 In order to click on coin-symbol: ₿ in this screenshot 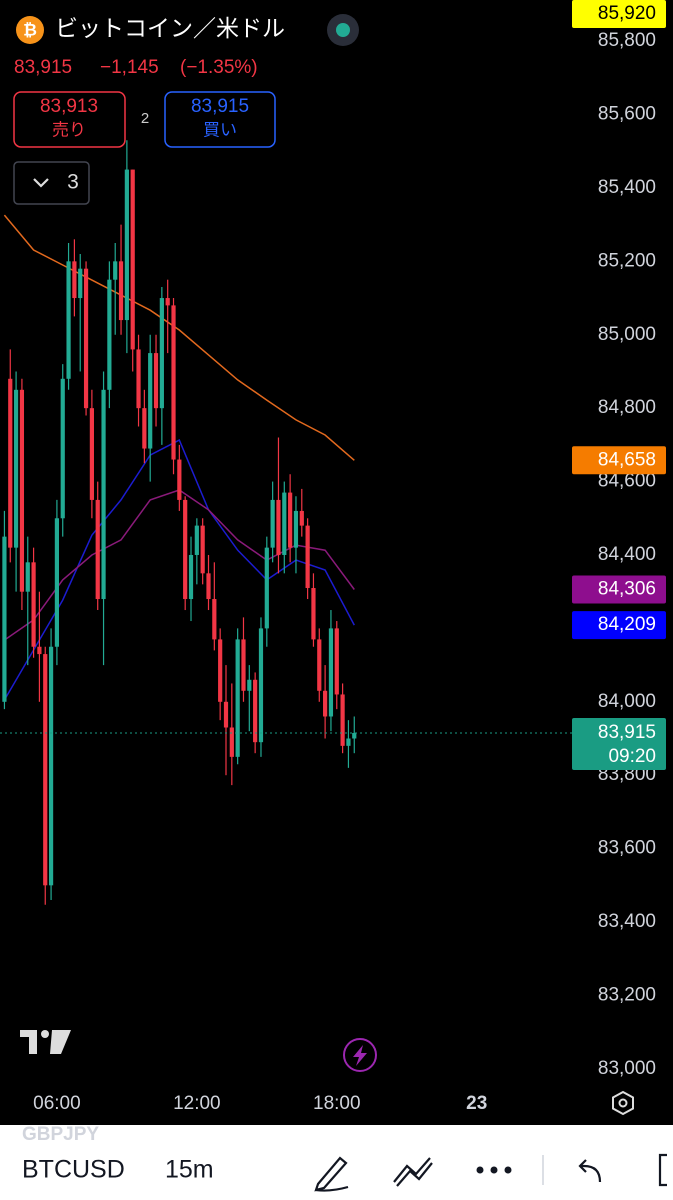, I will do `click(30, 29)`.